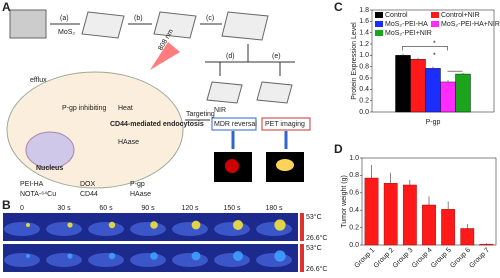  I want to click on scheme-label: CD44-mediated endocytosis, so click(157, 124).